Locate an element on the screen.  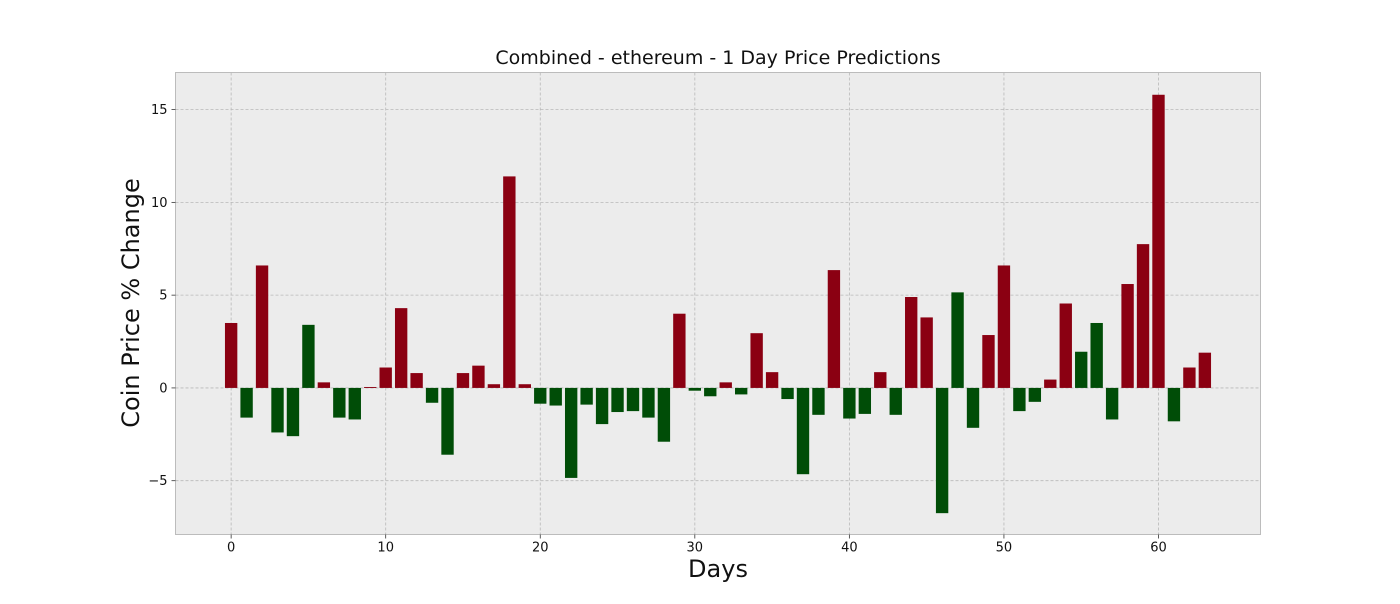
x-tick-label: 30 is located at coordinates (695, 548).